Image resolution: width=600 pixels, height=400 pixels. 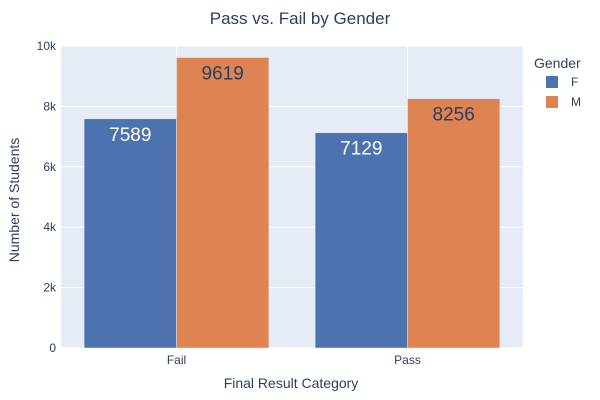 I want to click on x-tick-label: Fail, so click(x=176, y=360).